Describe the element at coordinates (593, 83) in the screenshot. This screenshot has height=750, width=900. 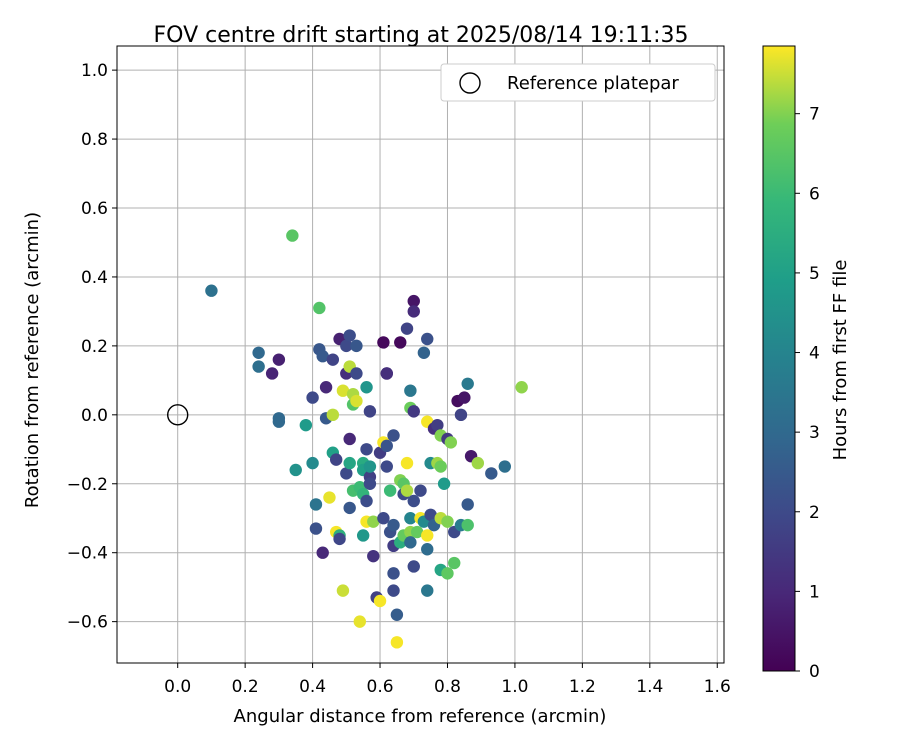
I see `legend-label: Reference platepar` at that location.